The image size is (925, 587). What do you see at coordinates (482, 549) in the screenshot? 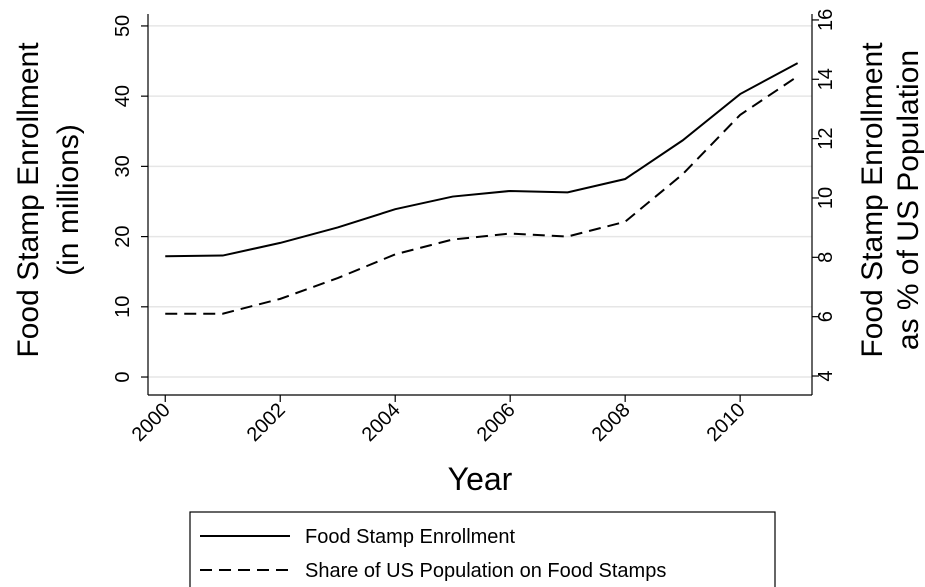
I see `legend-box` at bounding box center [482, 549].